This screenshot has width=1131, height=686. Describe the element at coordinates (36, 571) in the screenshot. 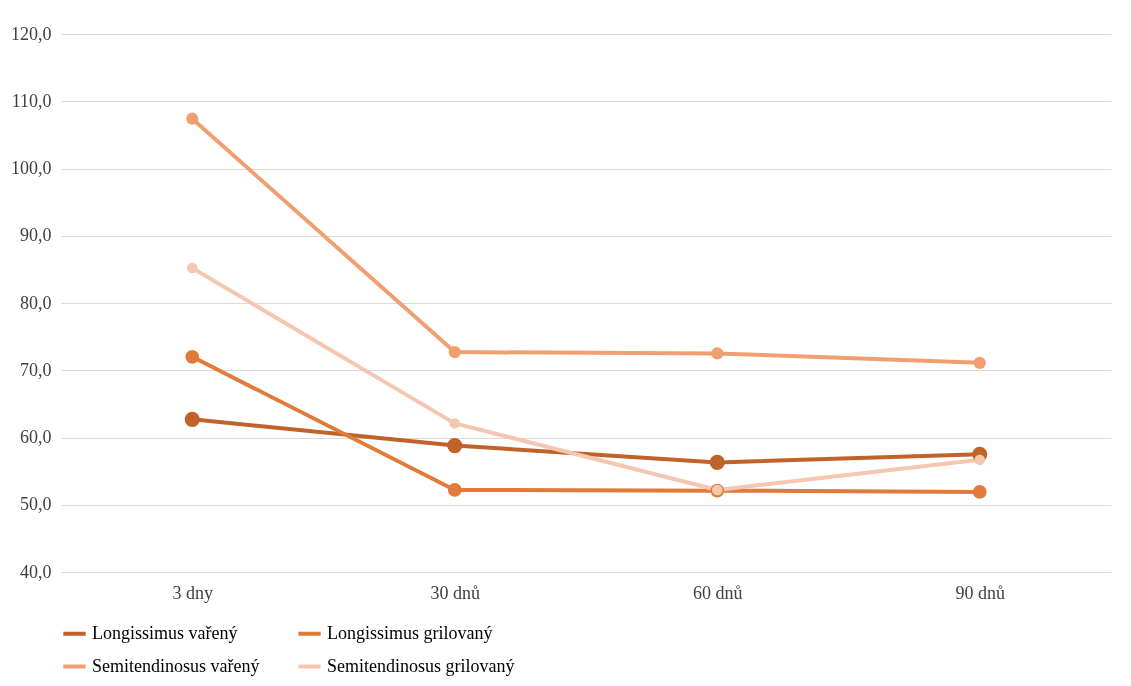

I see `y-tick-label: 40,0` at that location.